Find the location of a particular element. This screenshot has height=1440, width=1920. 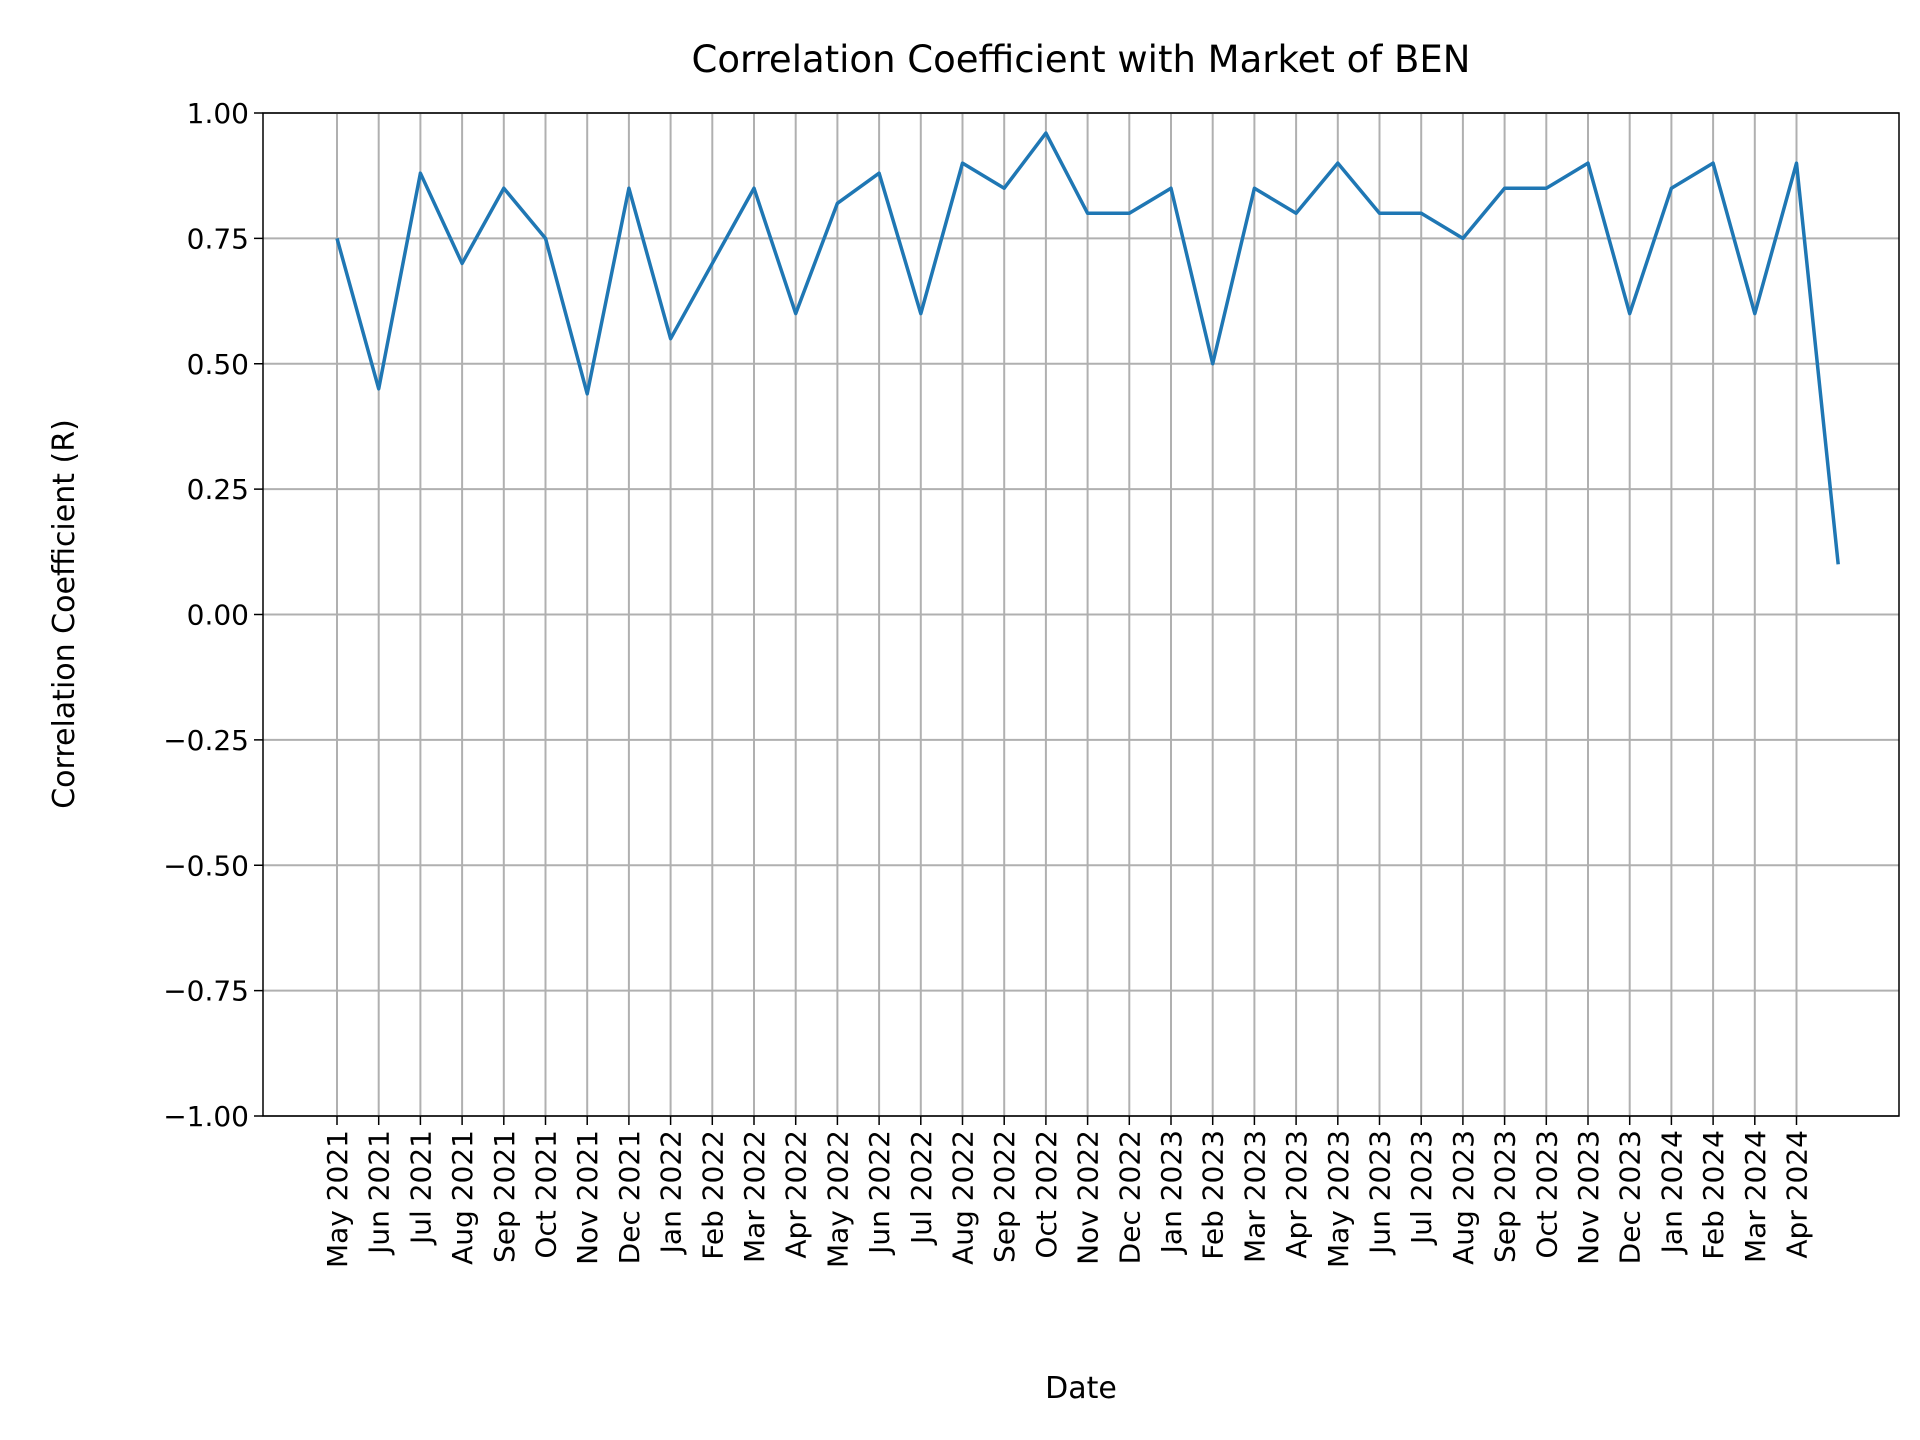

x-tick-label: Feb 2024 is located at coordinates (1713, 1195).